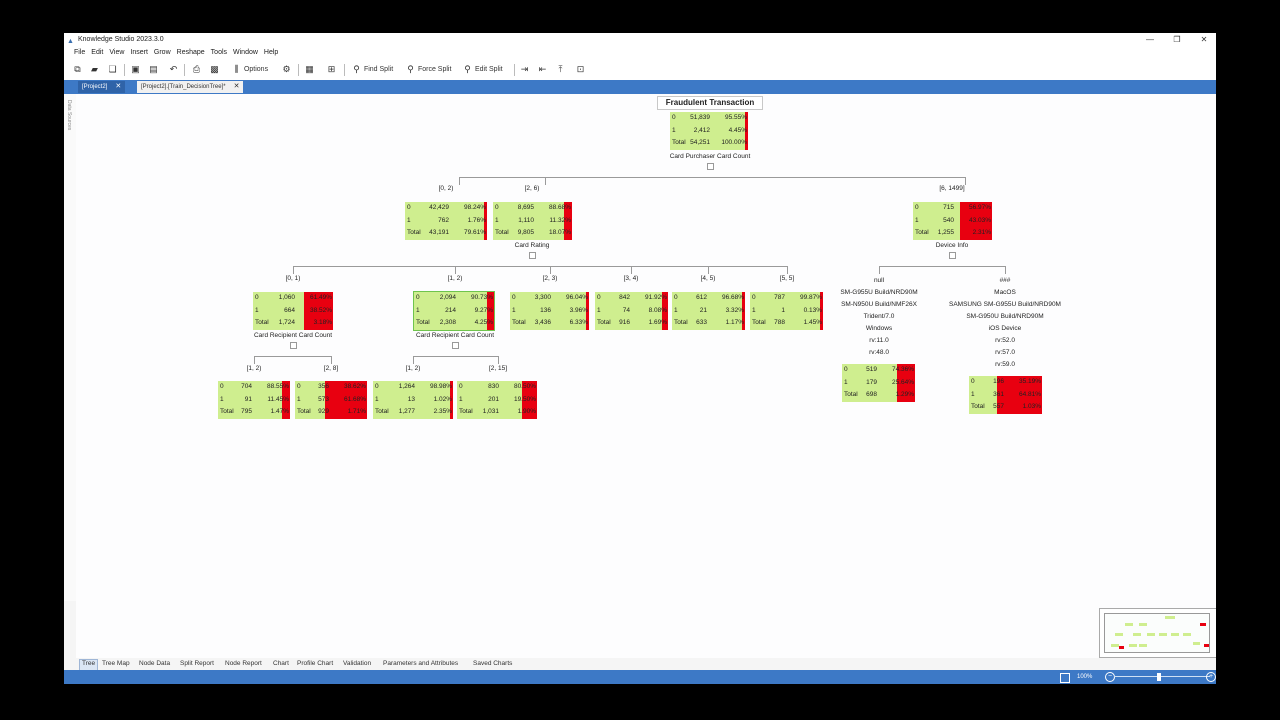 The height and width of the screenshot is (720, 1280). I want to click on fit-view-icon: ⊡, so click(580, 68).